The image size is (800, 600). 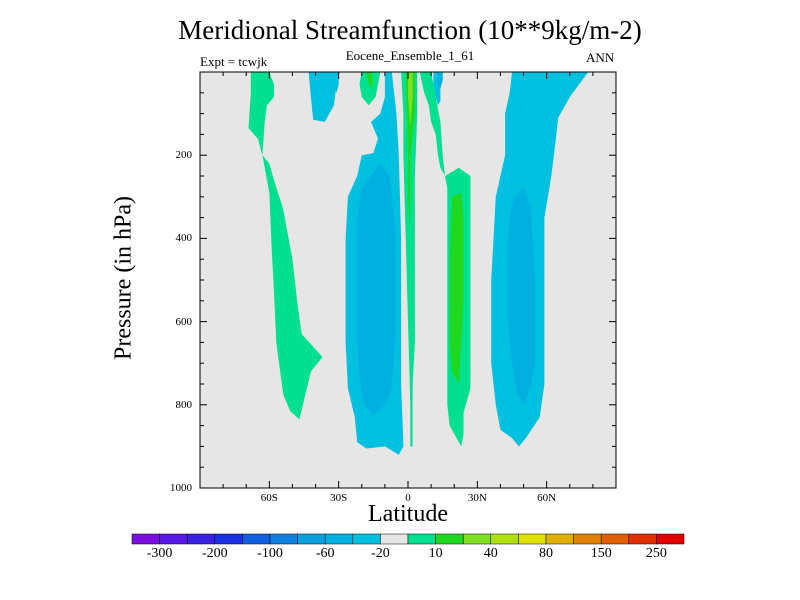 What do you see at coordinates (600, 57) in the screenshot?
I see `season-label: ANN` at bounding box center [600, 57].